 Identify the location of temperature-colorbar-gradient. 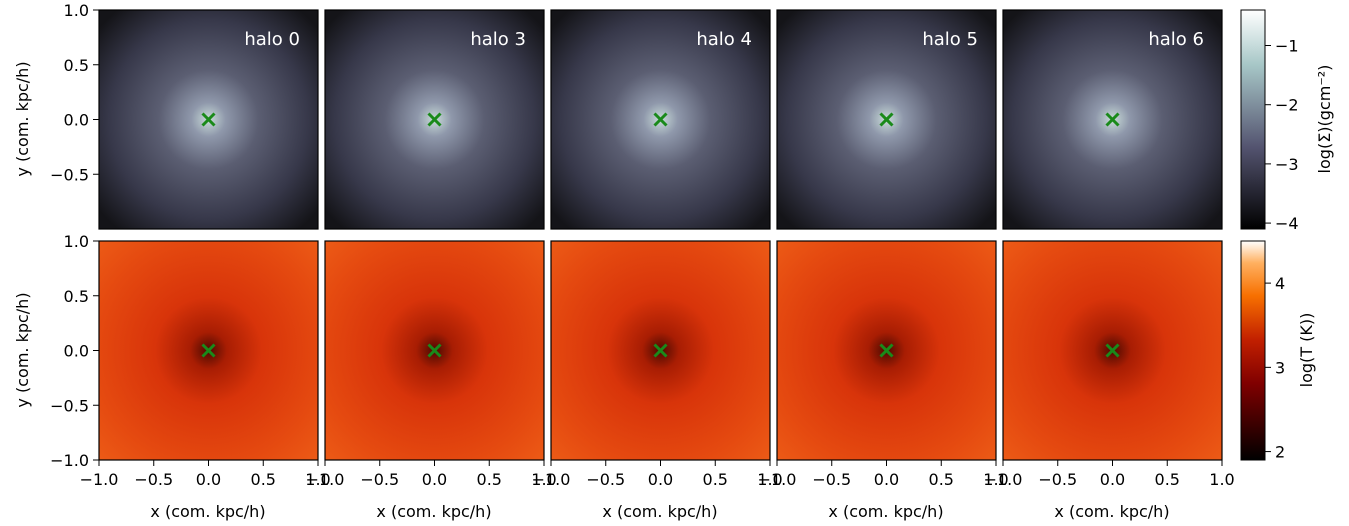
(1253, 350).